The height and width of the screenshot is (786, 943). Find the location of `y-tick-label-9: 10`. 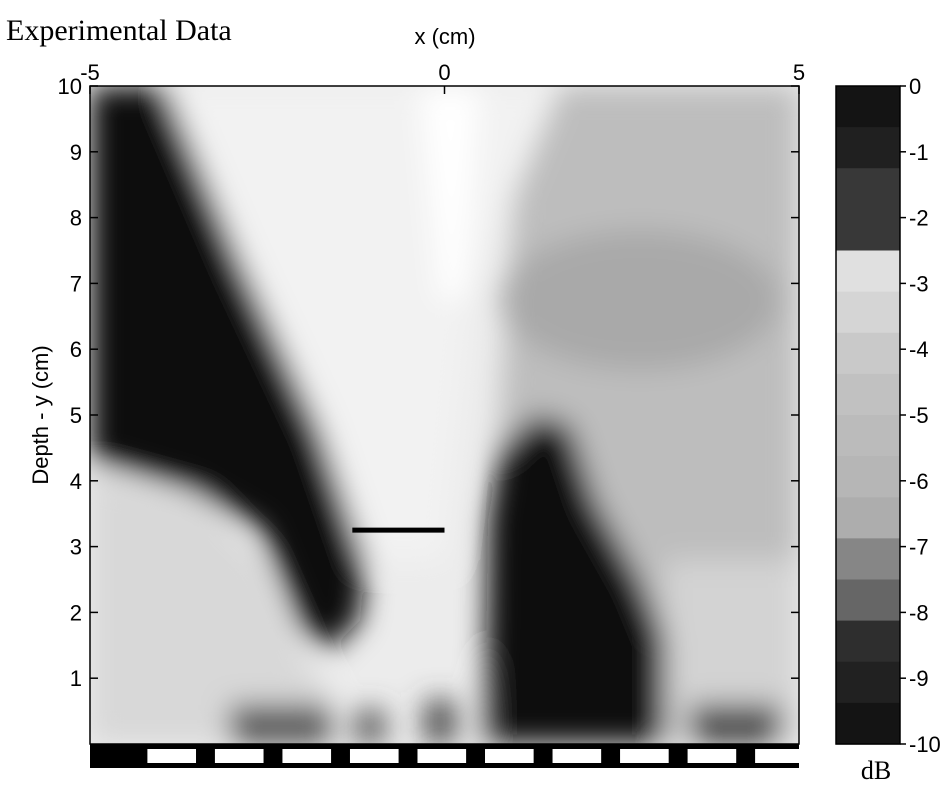

y-tick-label-9: 10 is located at coordinates (70, 86).